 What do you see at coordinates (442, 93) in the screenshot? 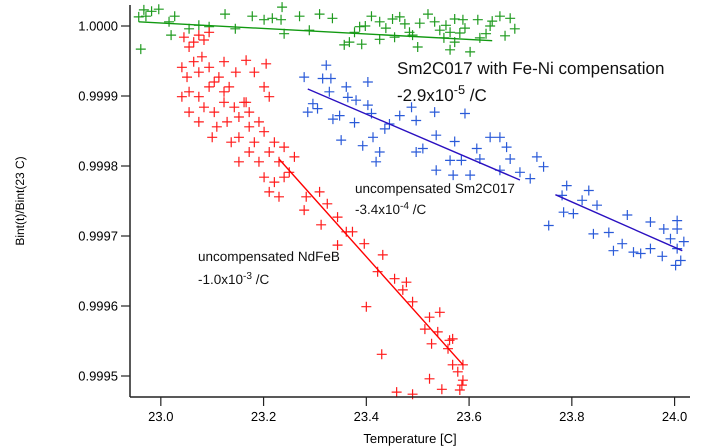
I see `annotation: -2.9x10$^{-5}$ /C` at bounding box center [442, 93].